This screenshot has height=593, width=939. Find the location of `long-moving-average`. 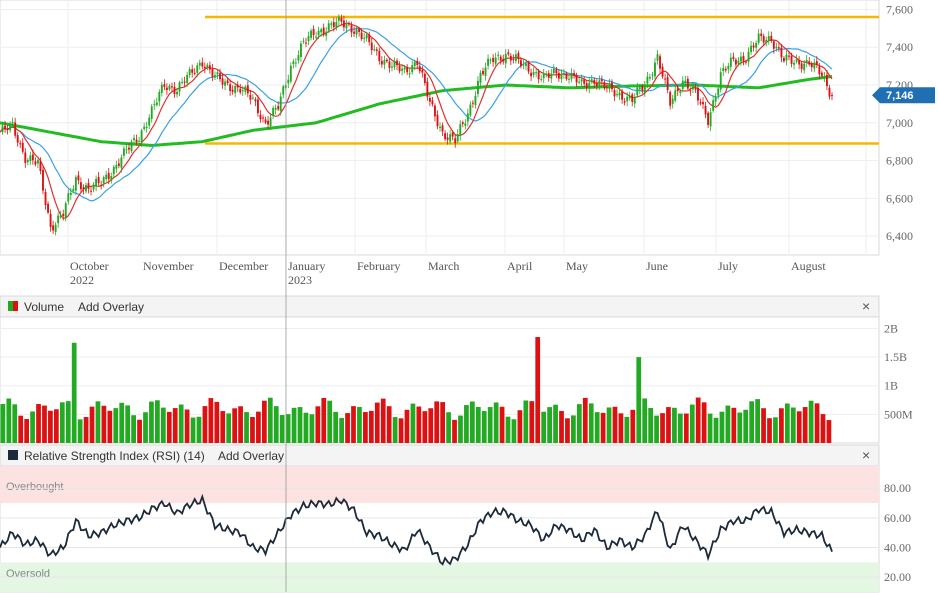

long-moving-average is located at coordinates (416, 111).